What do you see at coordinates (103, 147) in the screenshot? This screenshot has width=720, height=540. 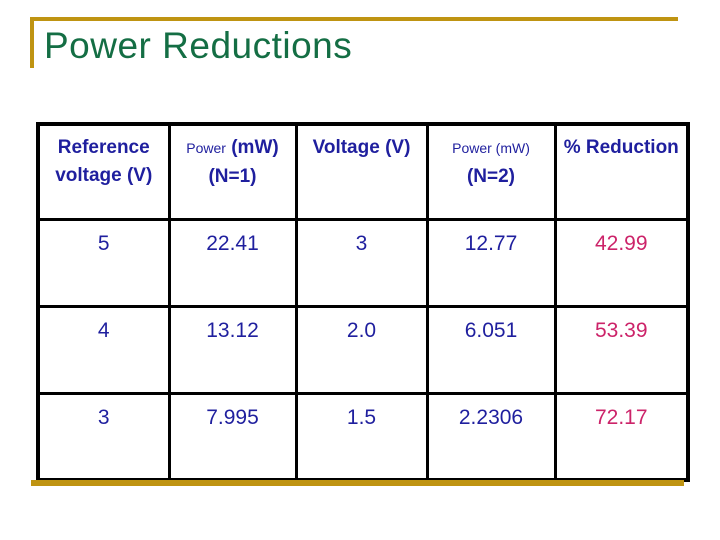 I see `header-text: Reference` at bounding box center [103, 147].